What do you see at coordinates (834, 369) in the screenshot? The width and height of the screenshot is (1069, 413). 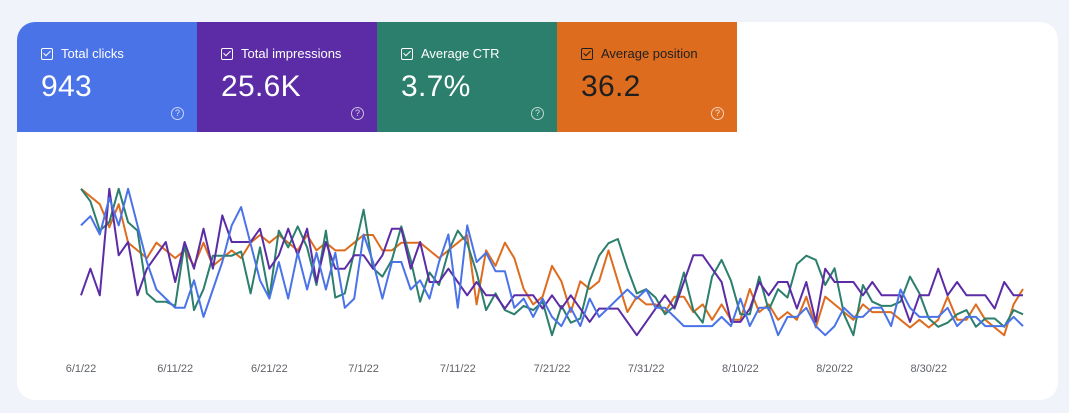 I see `x-tick-label: 8/20/22` at bounding box center [834, 369].